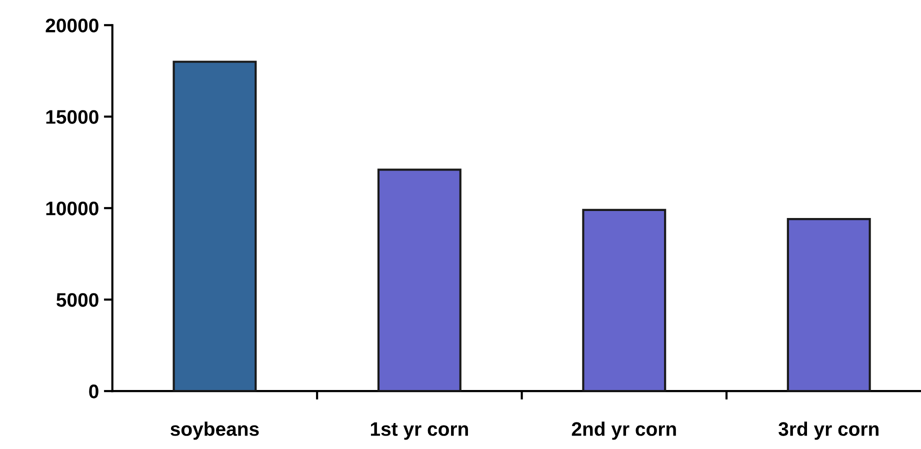 Image resolution: width=921 pixels, height=449 pixels. I want to click on y-tick-label: 5000, so click(77, 300).